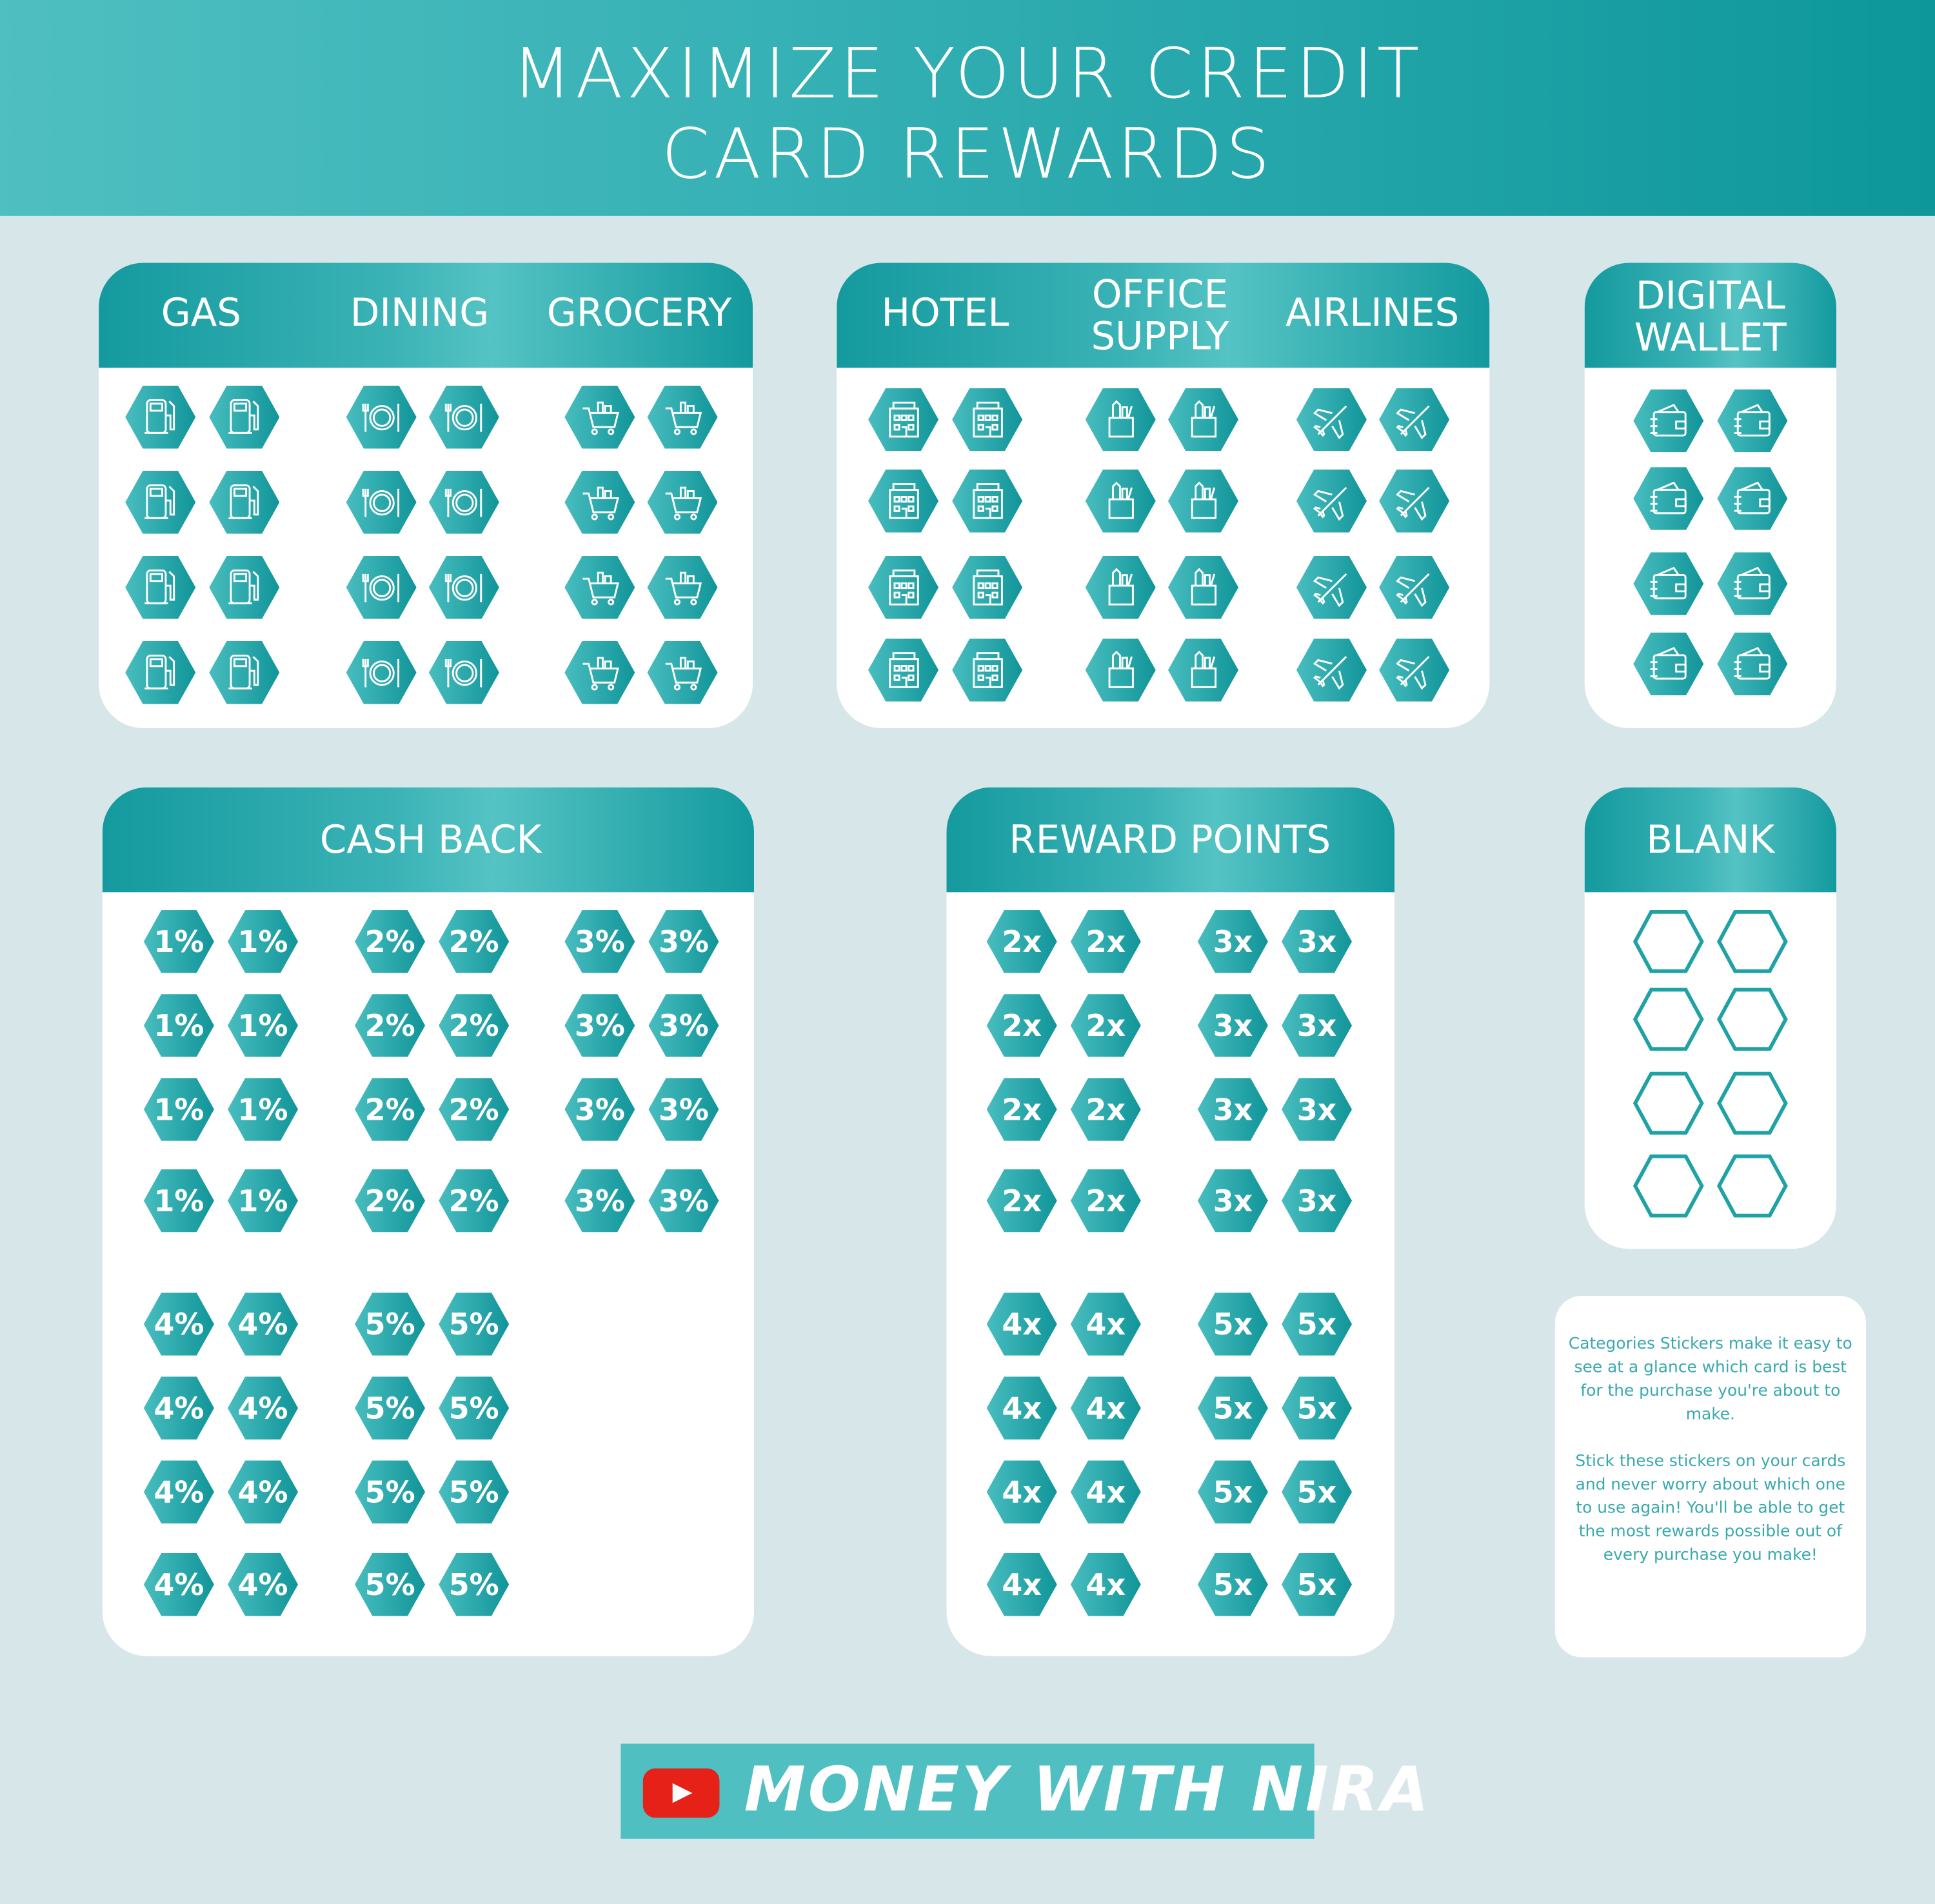  I want to click on label-hotel: HOTEL, so click(945, 313).